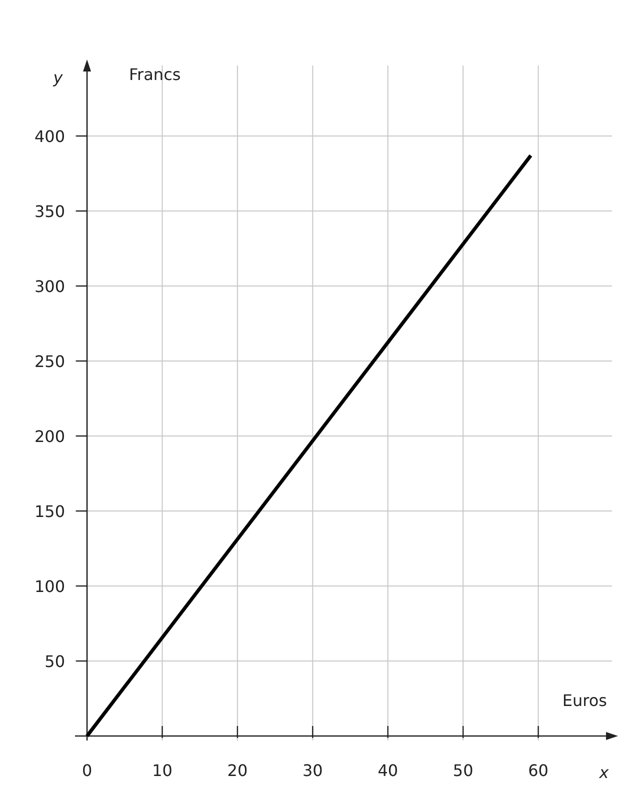 Image resolution: width=631 pixels, height=800 pixels. What do you see at coordinates (55, 661) in the screenshot?
I see `y-tick-label: 50` at bounding box center [55, 661].